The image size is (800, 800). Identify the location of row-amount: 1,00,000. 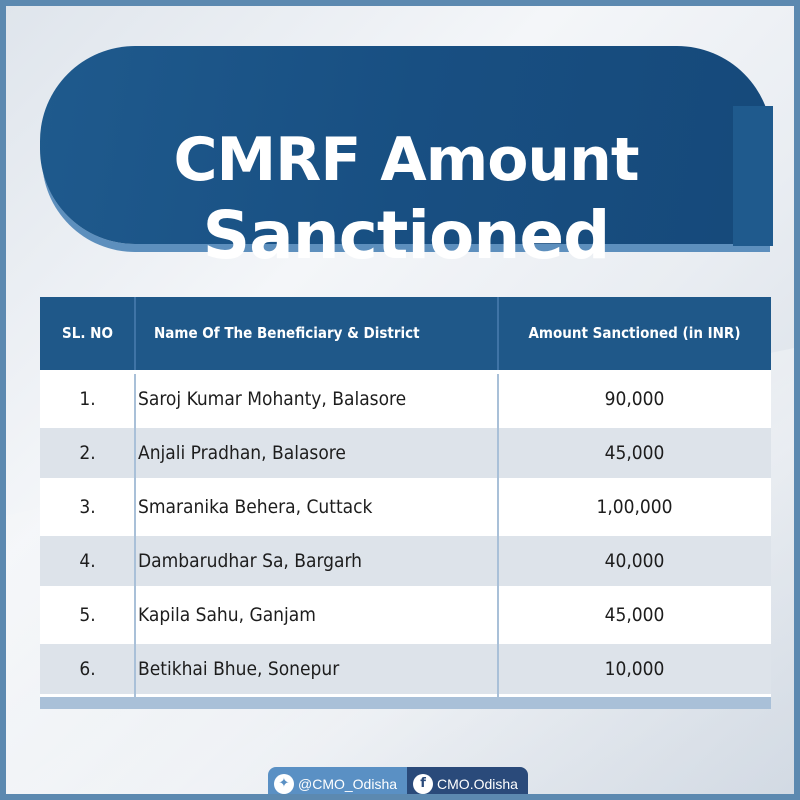
(634, 507).